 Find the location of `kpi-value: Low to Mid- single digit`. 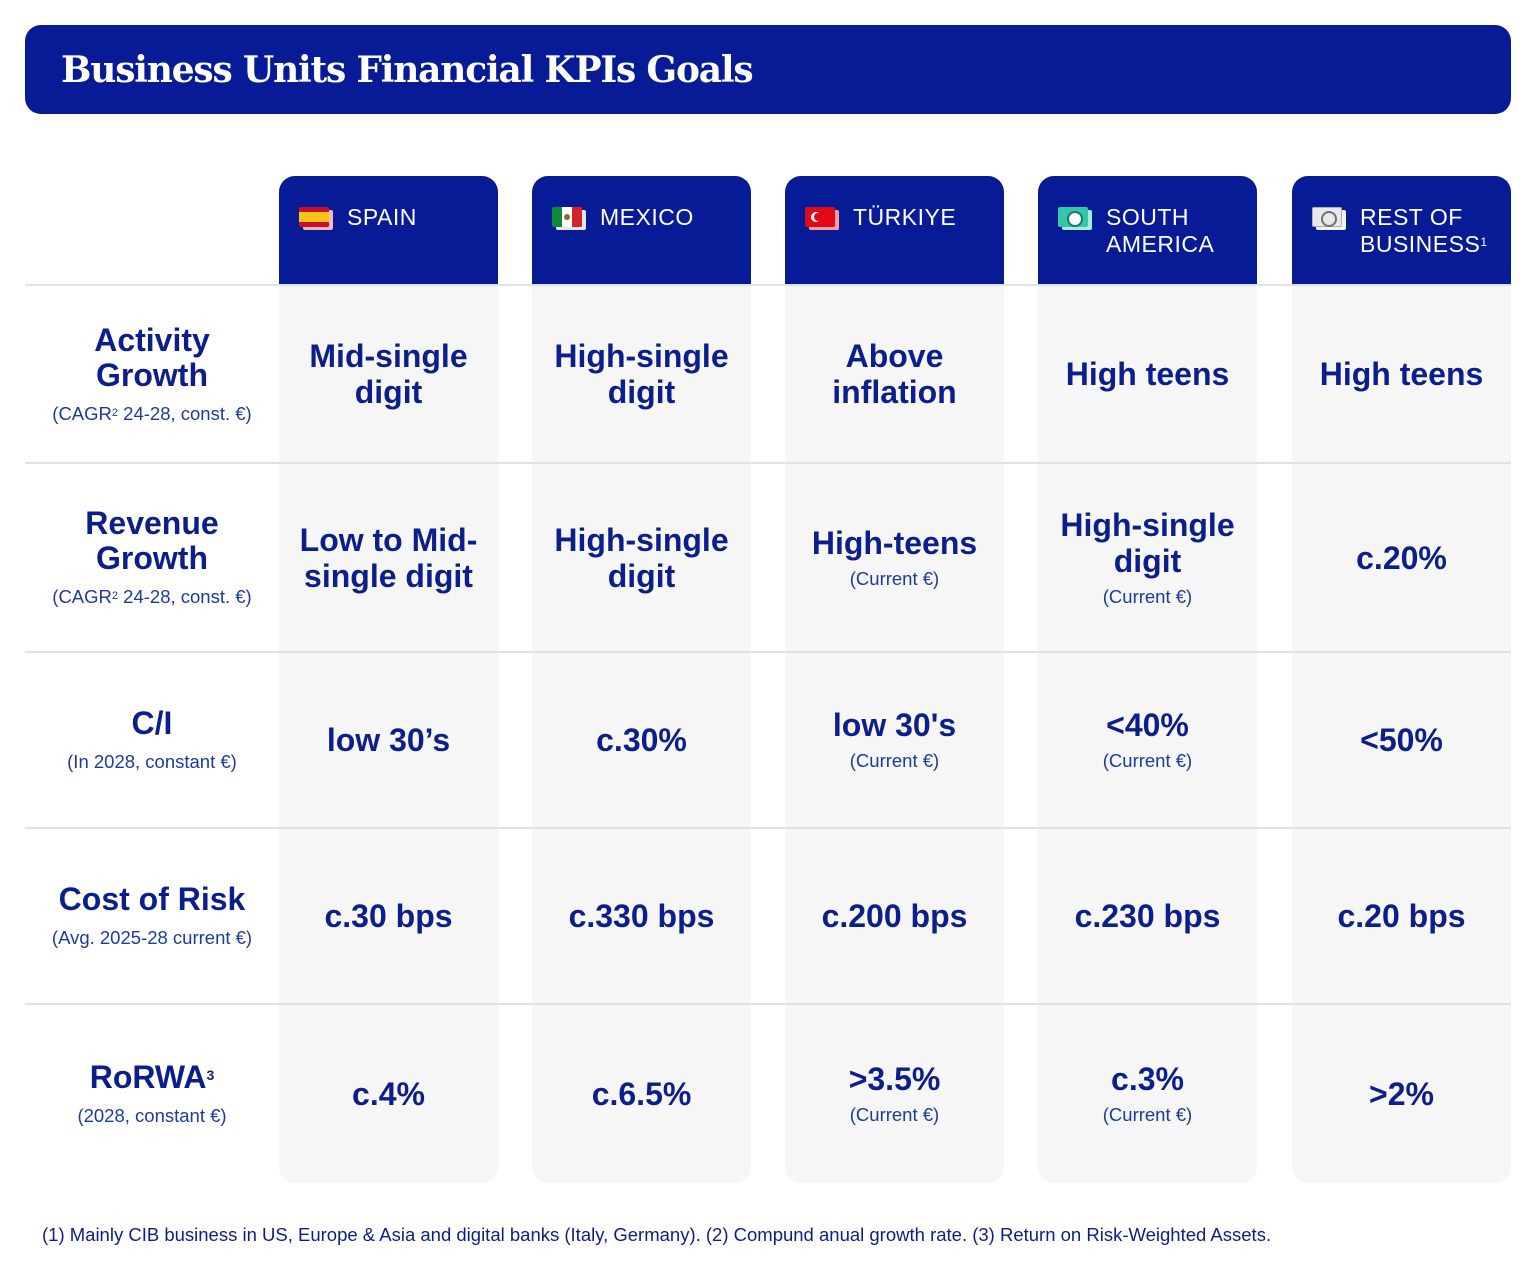

kpi-value: Low to Mid- single digit is located at coordinates (388, 557).